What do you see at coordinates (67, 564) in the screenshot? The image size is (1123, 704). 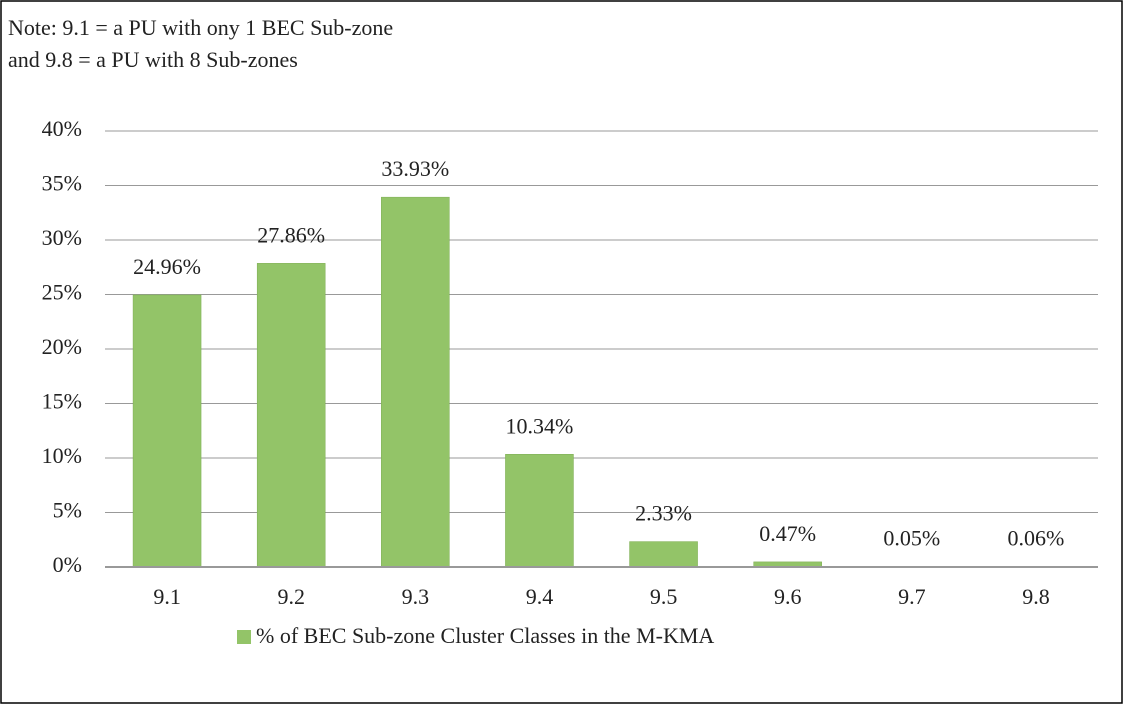 I see `y-tick-label: 0%` at bounding box center [67, 564].